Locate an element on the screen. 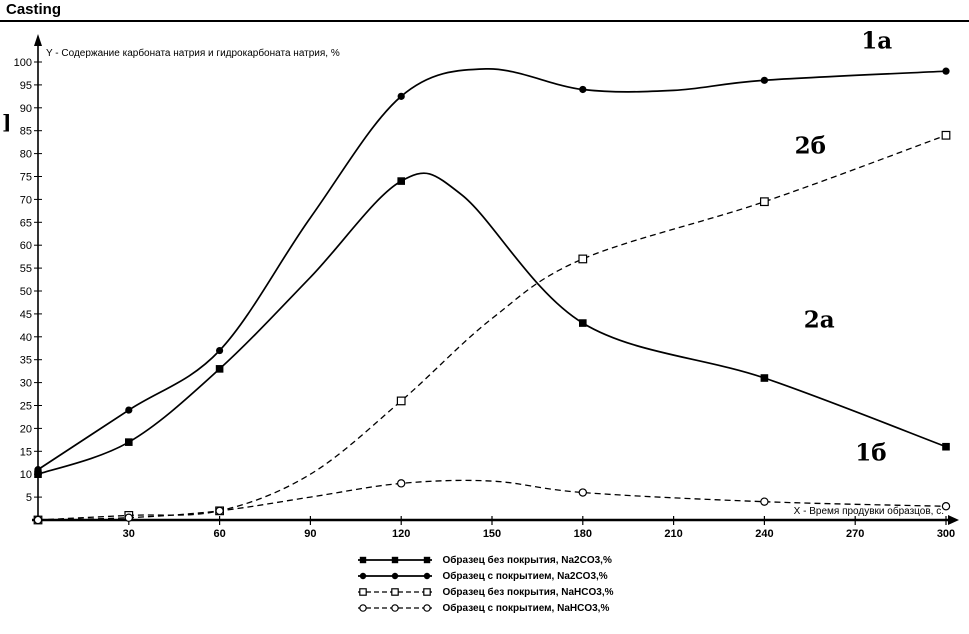 Image resolution: width=969 pixels, height=634 pixels. legend-label: Образец без покрытия, Na2CO3,% is located at coordinates (527, 560).